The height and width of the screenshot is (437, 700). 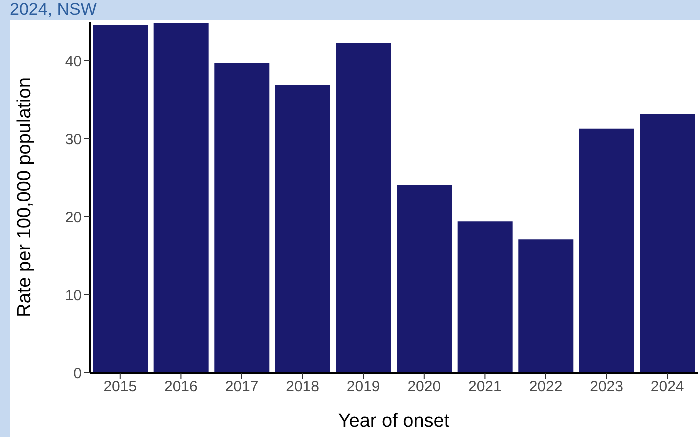 What do you see at coordinates (73, 217) in the screenshot?
I see `y-tick-label: 20` at bounding box center [73, 217].